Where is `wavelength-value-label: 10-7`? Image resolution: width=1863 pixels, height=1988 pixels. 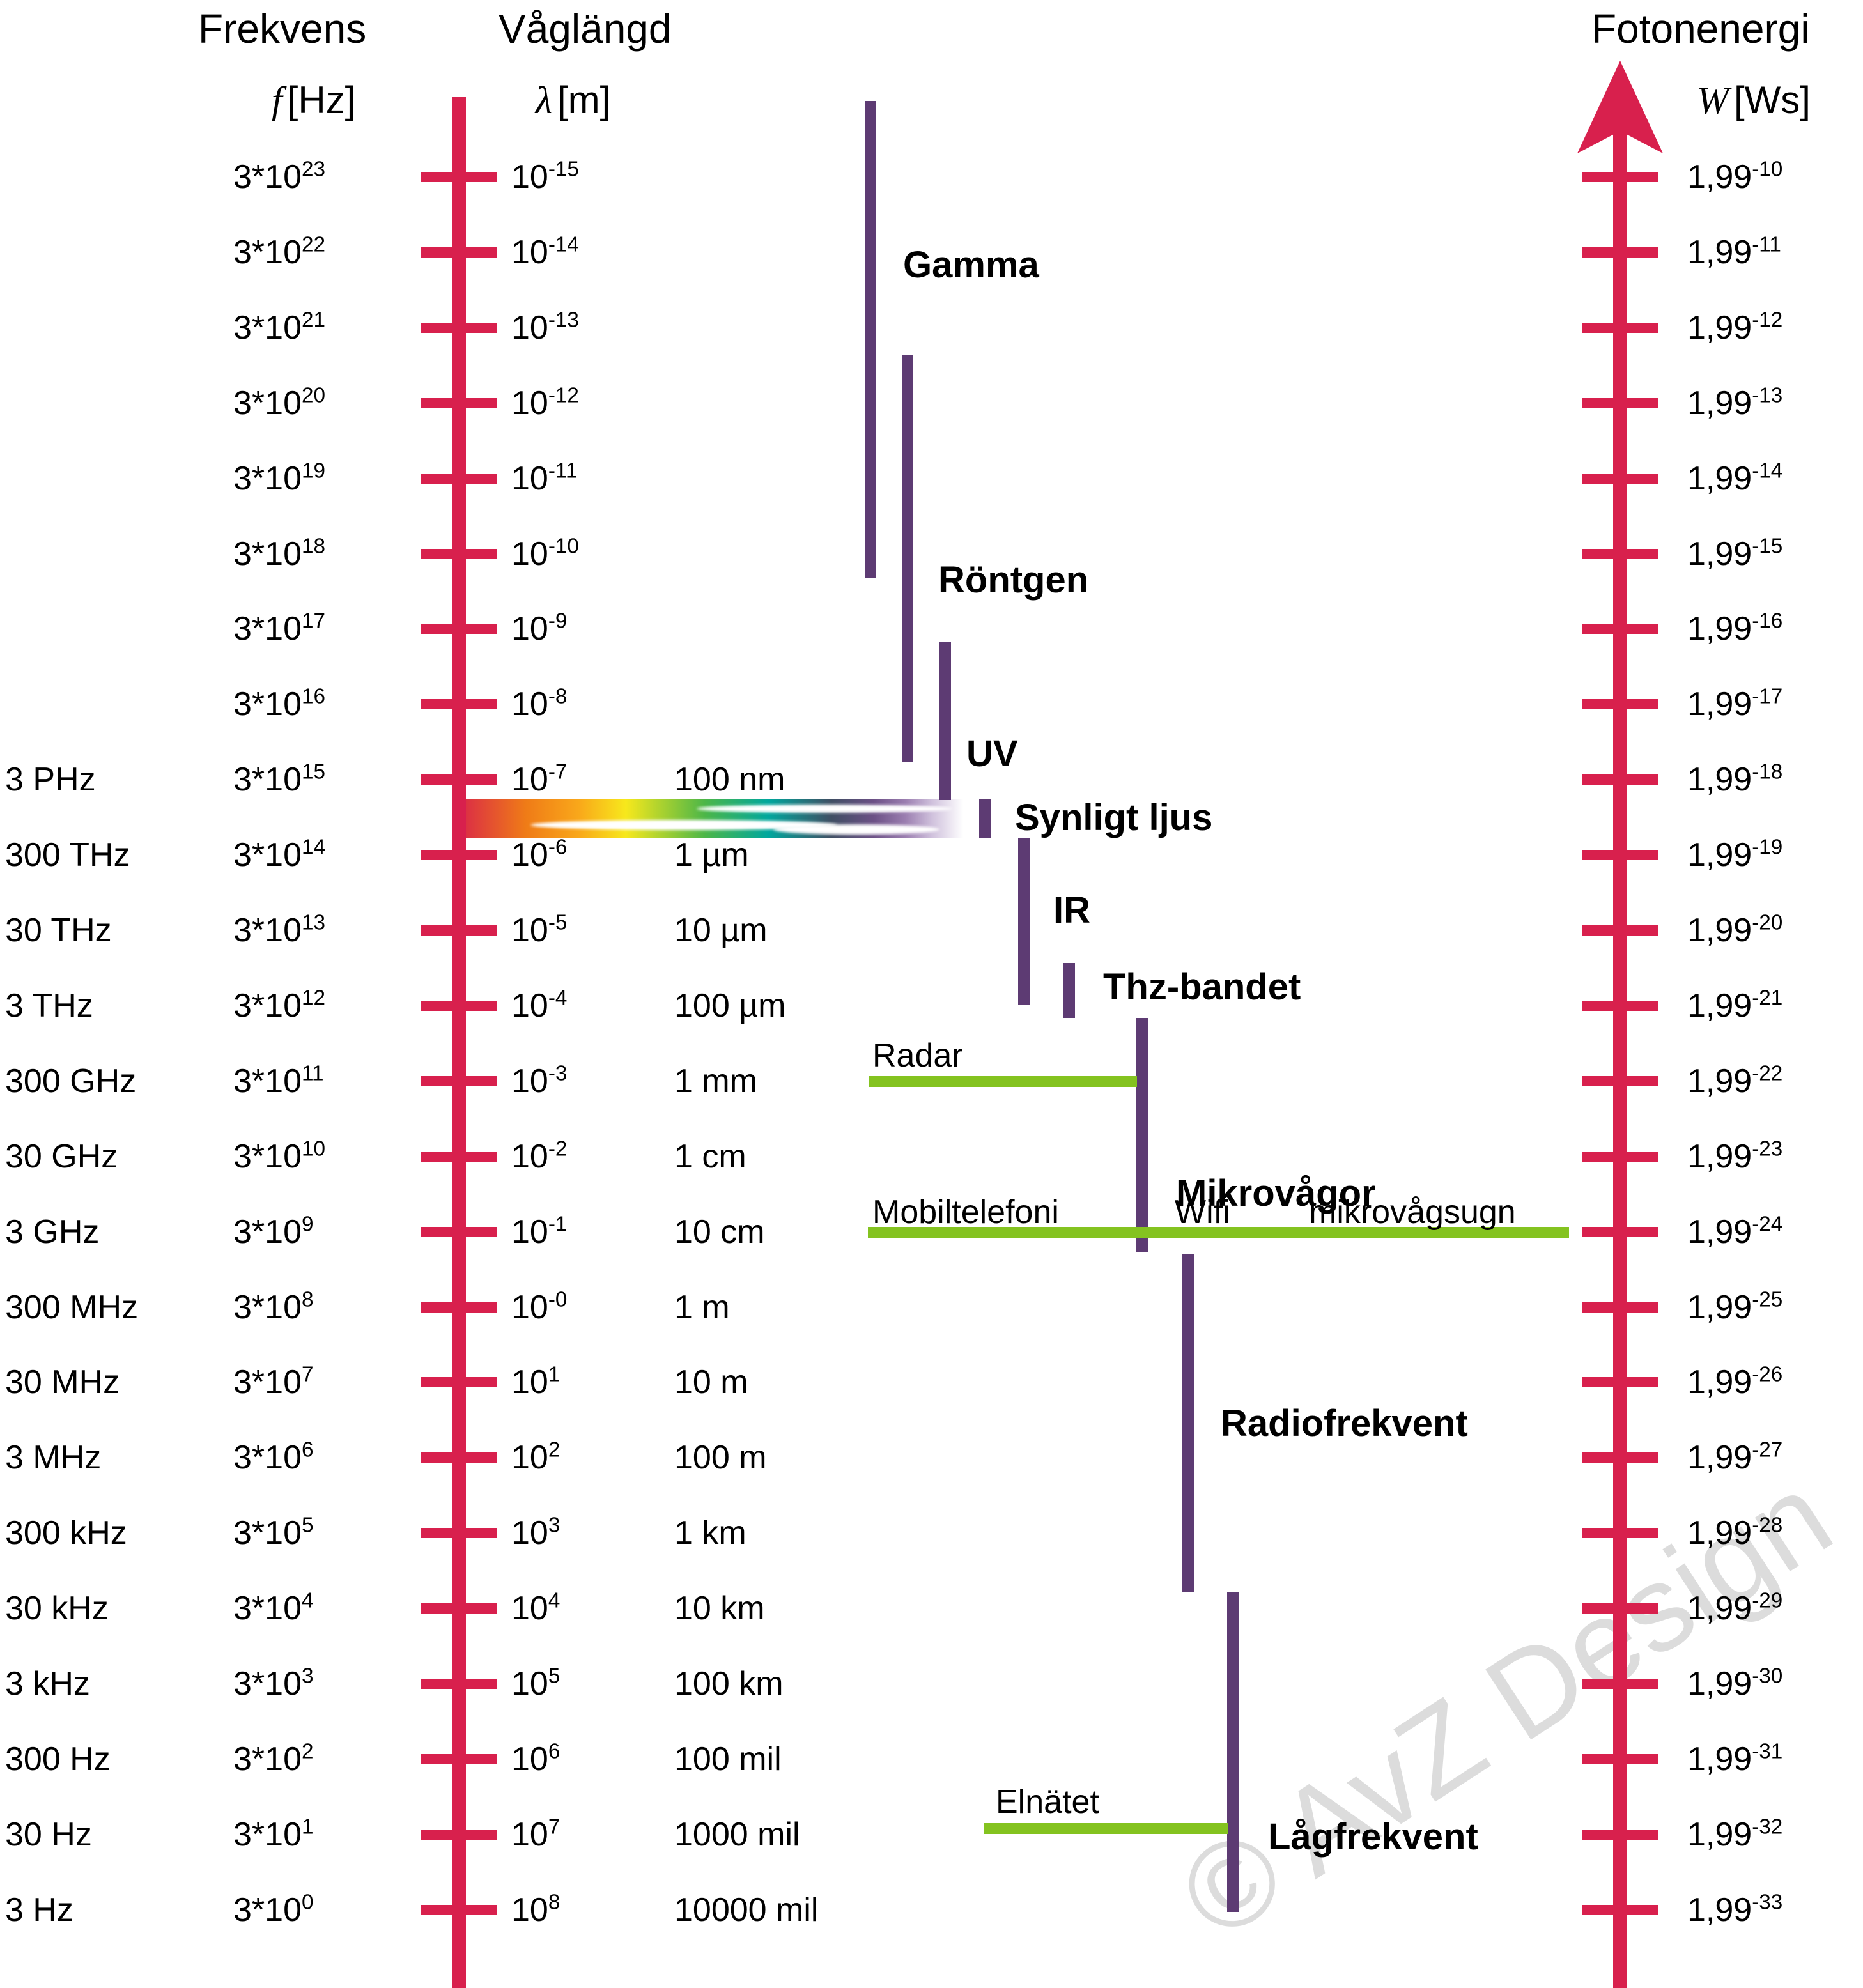
wavelength-value-label: 10-7 is located at coordinates (539, 779).